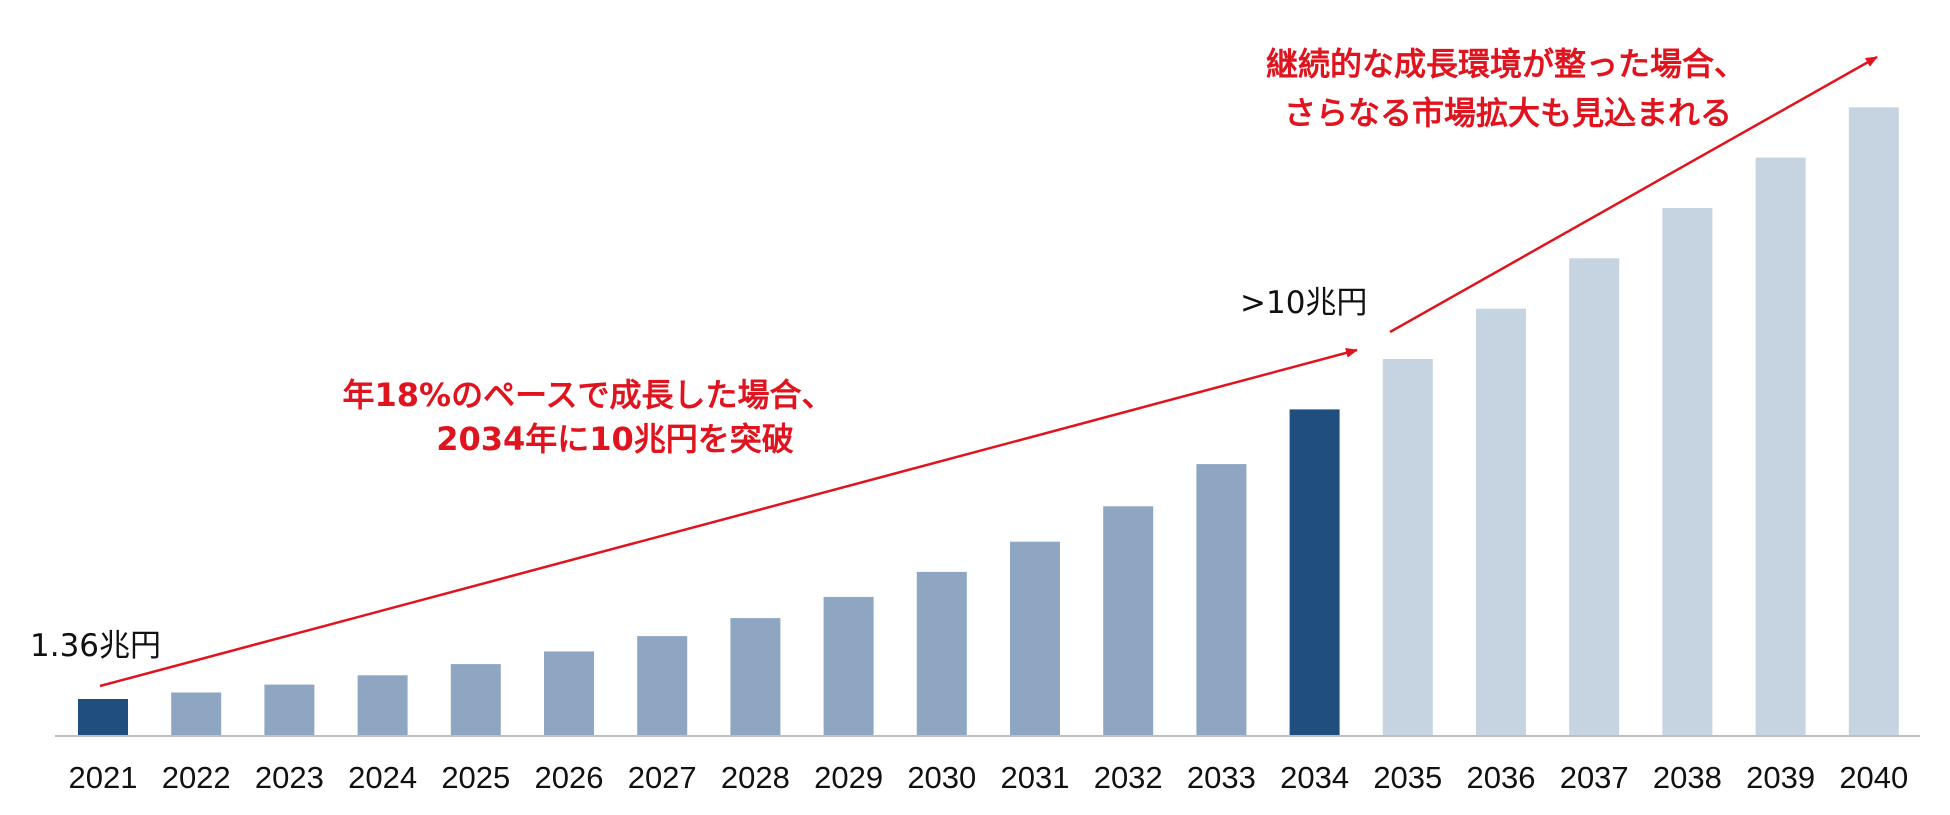 This screenshot has width=1950, height=815. Describe the element at coordinates (1314, 572) in the screenshot. I see `bar-2034` at that location.